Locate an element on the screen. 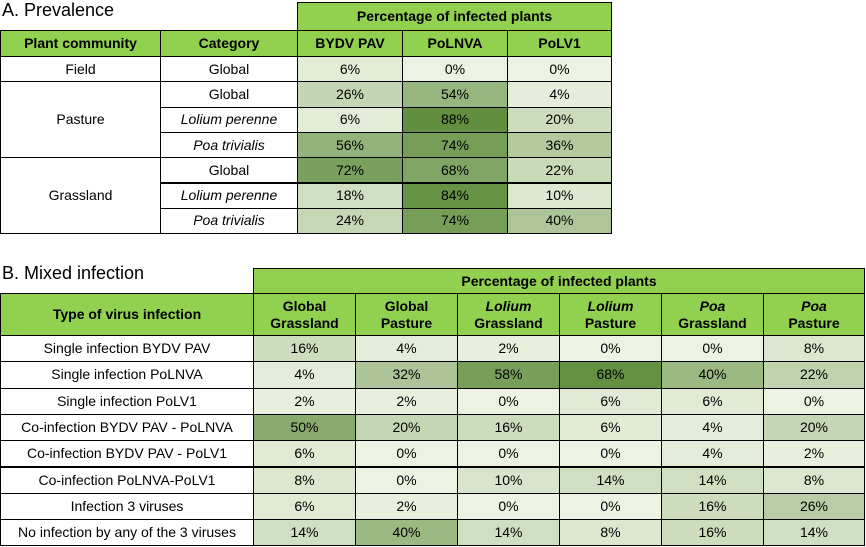 The width and height of the screenshot is (866, 547). text: PoLNVA is located at coordinates (455, 43).